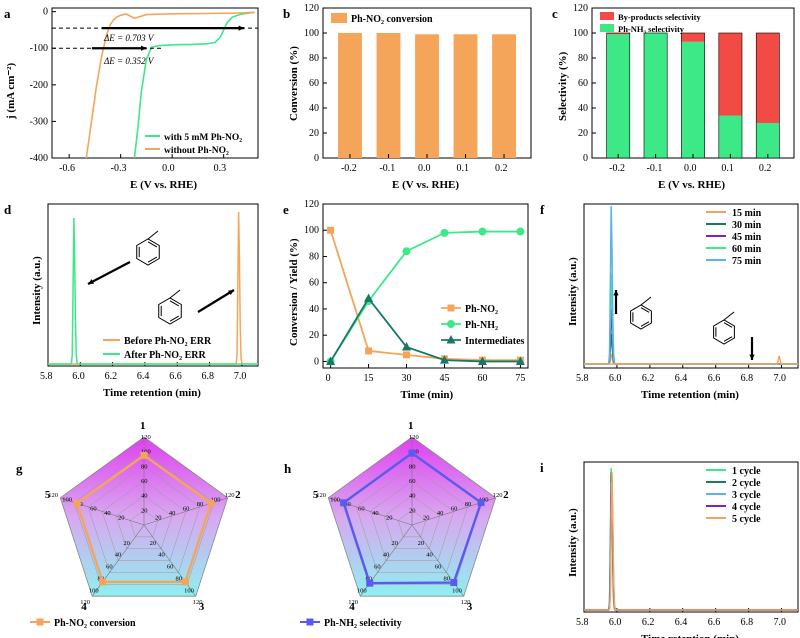 This screenshot has width=800, height=638. What do you see at coordinates (746, 519) in the screenshot?
I see `legend-label: 5 cycle` at bounding box center [746, 519].